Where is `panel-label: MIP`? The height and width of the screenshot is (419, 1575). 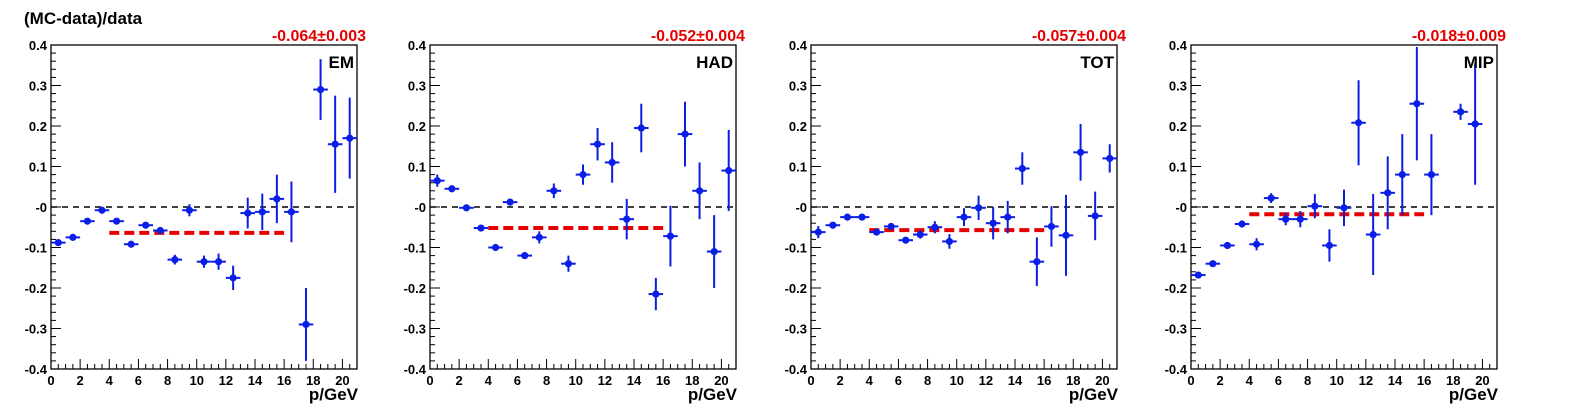 panel-label: MIP is located at coordinates (1479, 62).